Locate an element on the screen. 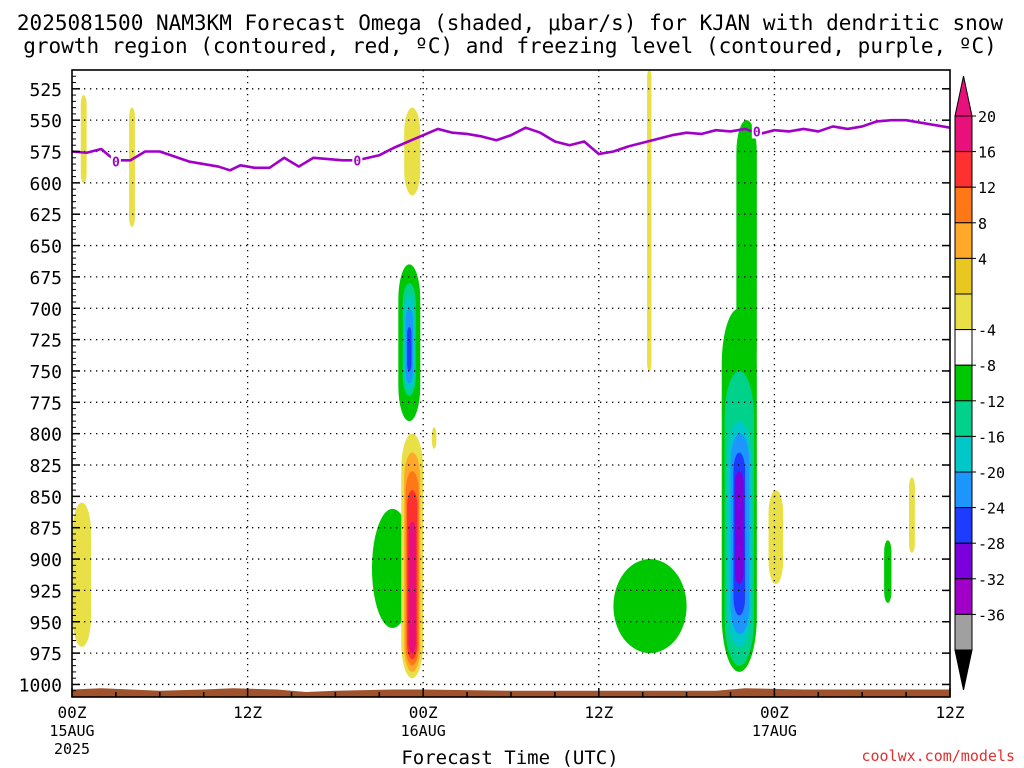 This screenshot has height=768, width=1024. x-tick-year: 2025 is located at coordinates (72, 749).